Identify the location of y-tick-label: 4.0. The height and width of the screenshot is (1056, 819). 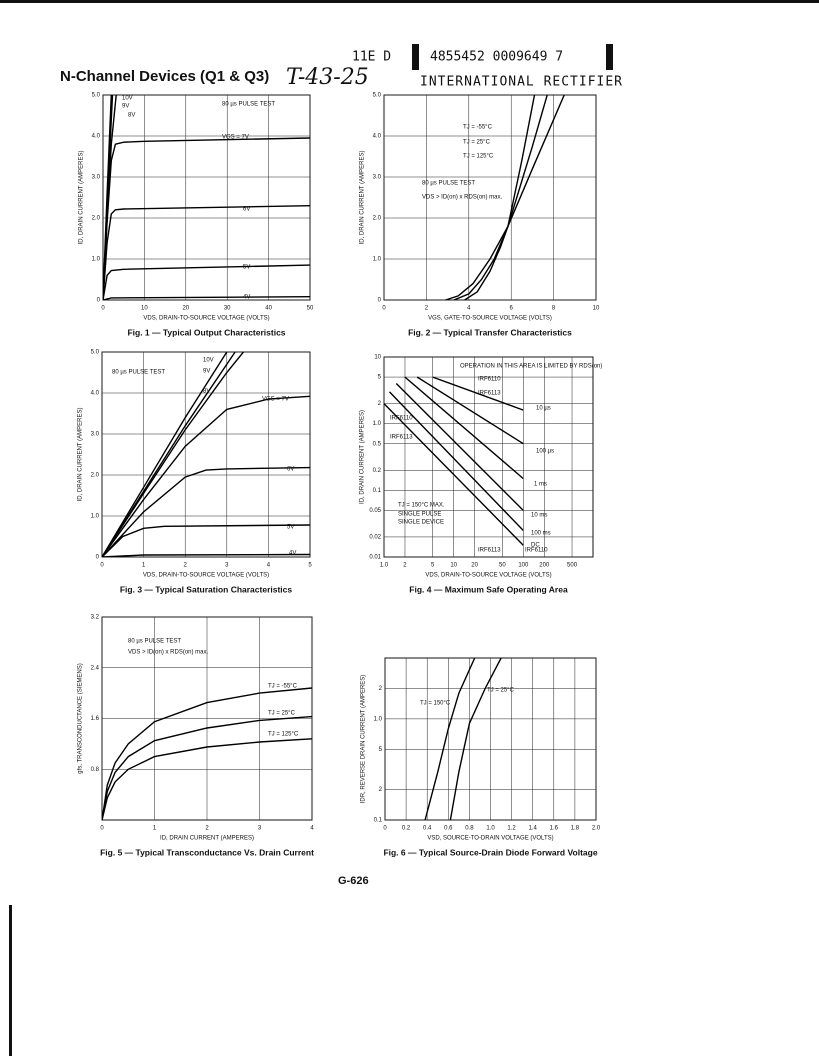
(377, 137).